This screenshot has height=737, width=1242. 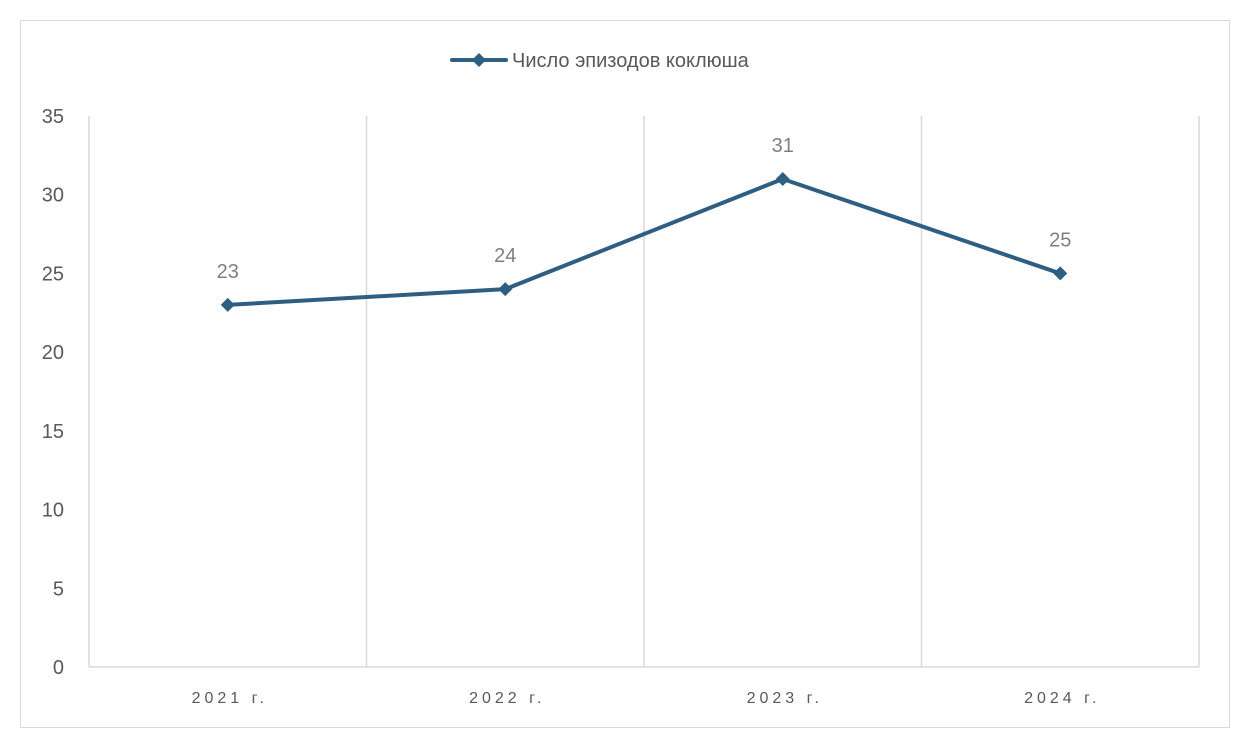 I want to click on y-tick-label: 15, so click(x=53, y=432).